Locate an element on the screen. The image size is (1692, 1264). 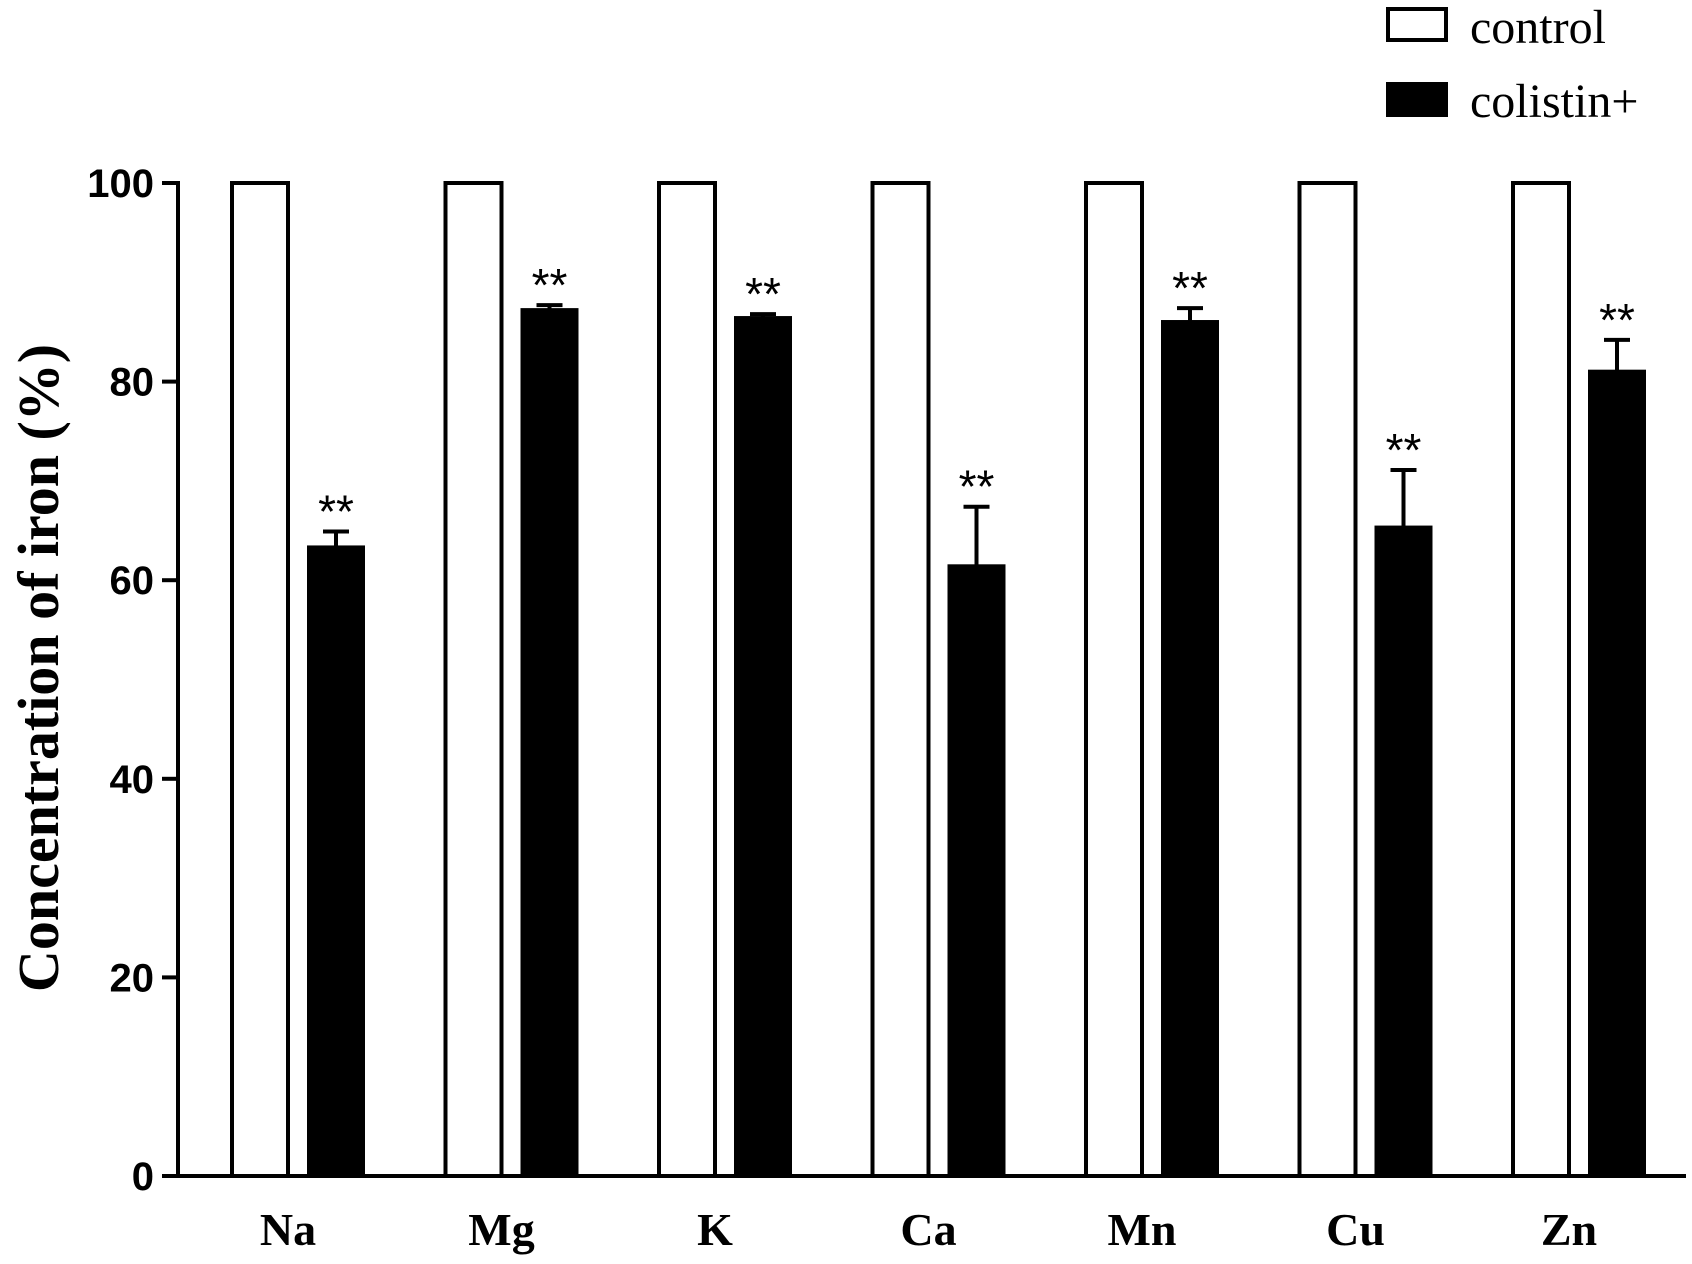
significance-label-Mn: ** is located at coordinates (1190, 288).